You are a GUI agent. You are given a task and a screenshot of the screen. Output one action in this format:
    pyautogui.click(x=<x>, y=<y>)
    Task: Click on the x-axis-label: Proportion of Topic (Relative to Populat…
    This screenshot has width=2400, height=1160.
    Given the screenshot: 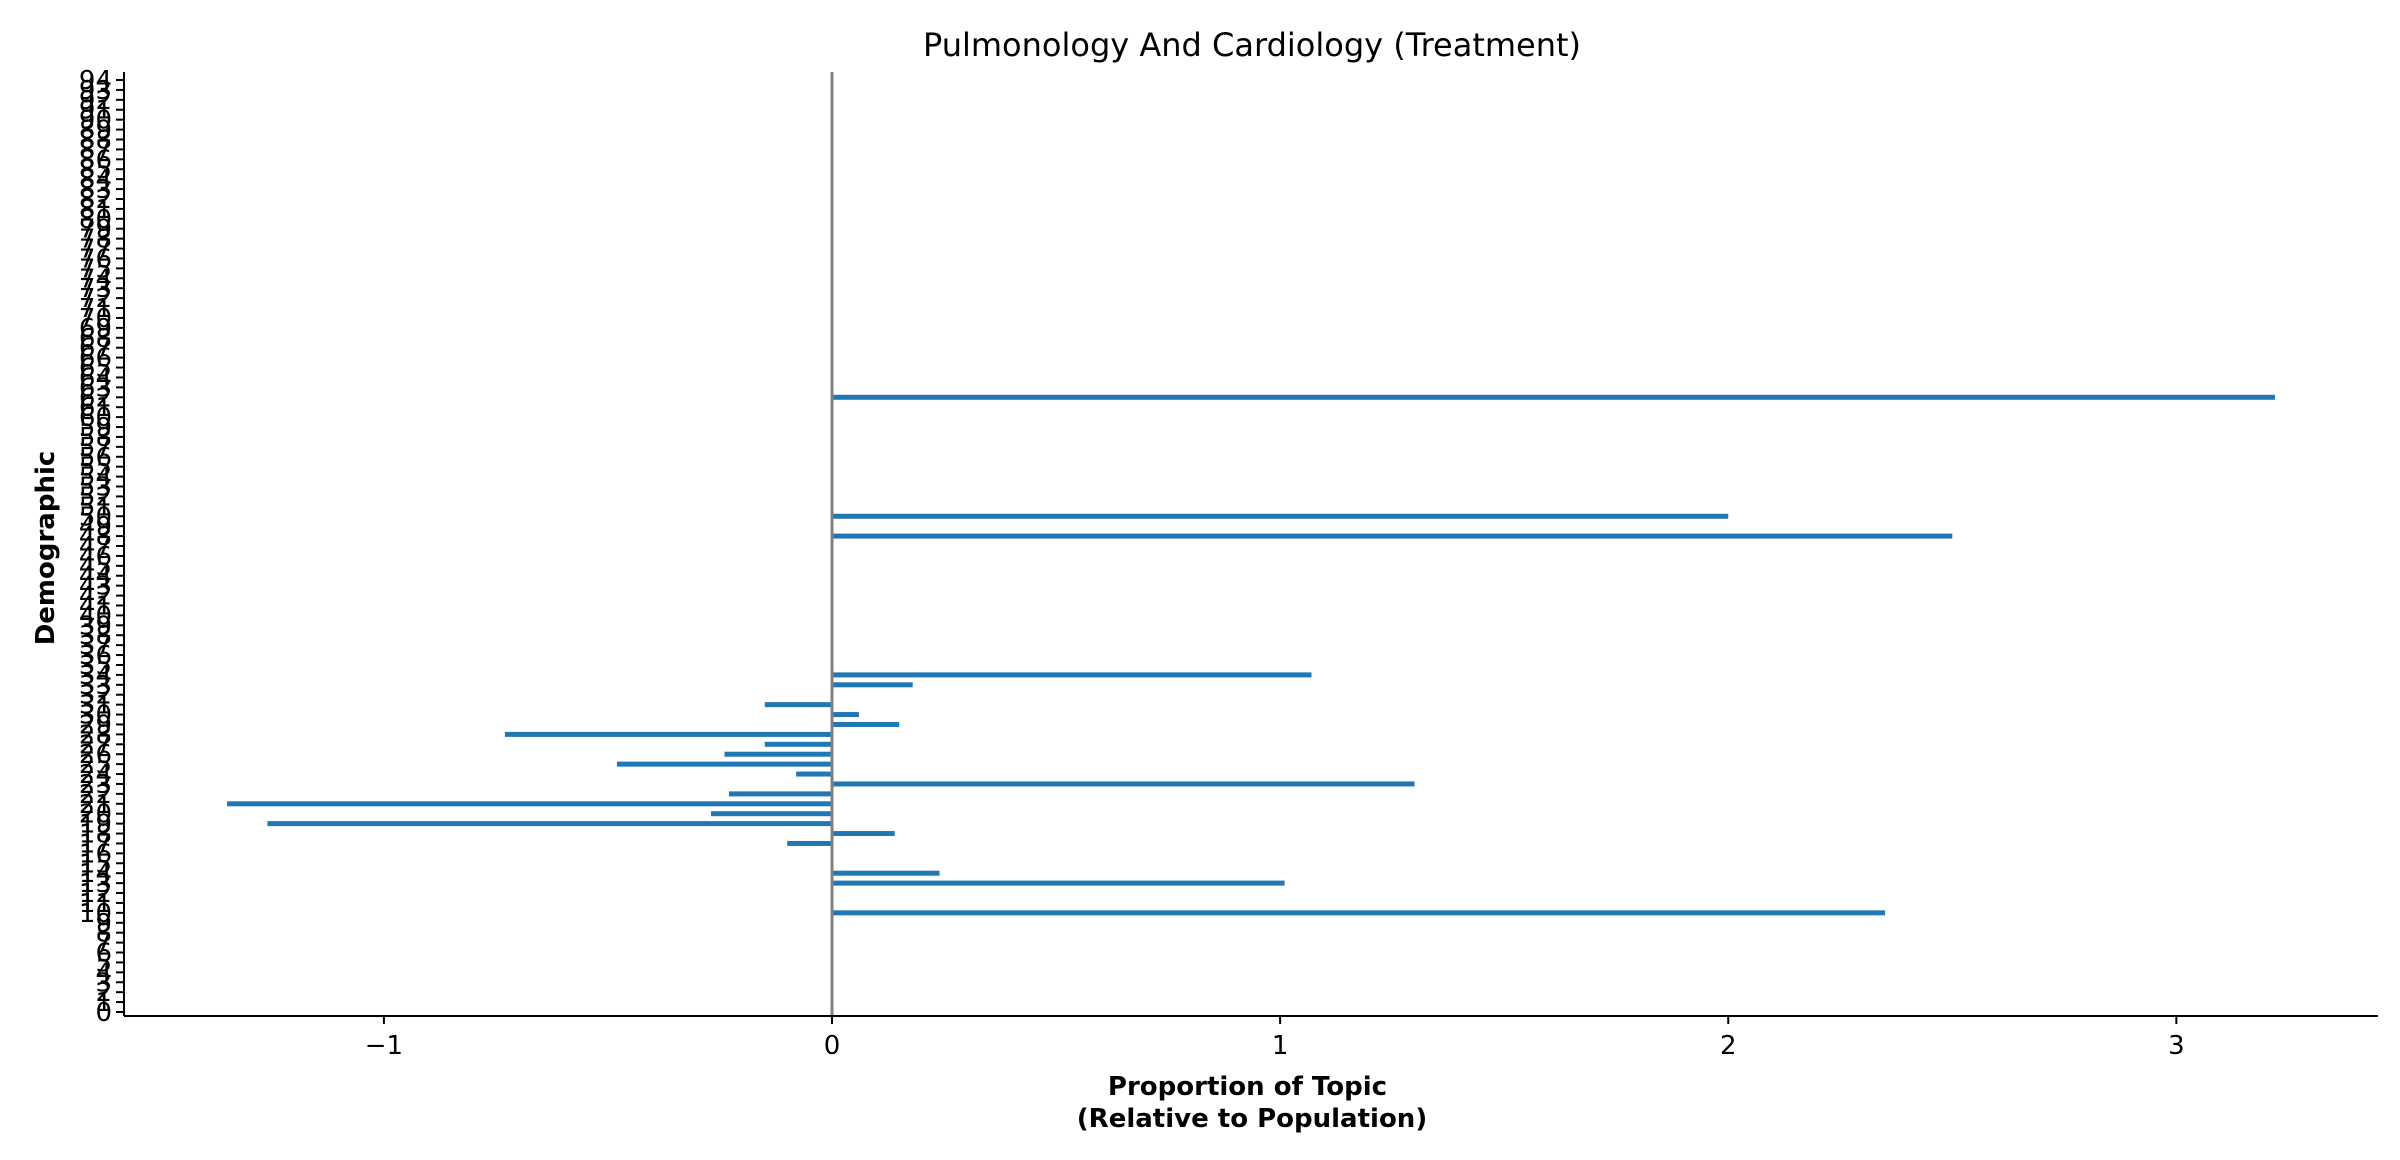 What is the action you would take?
    pyautogui.click(x=1252, y=1103)
    